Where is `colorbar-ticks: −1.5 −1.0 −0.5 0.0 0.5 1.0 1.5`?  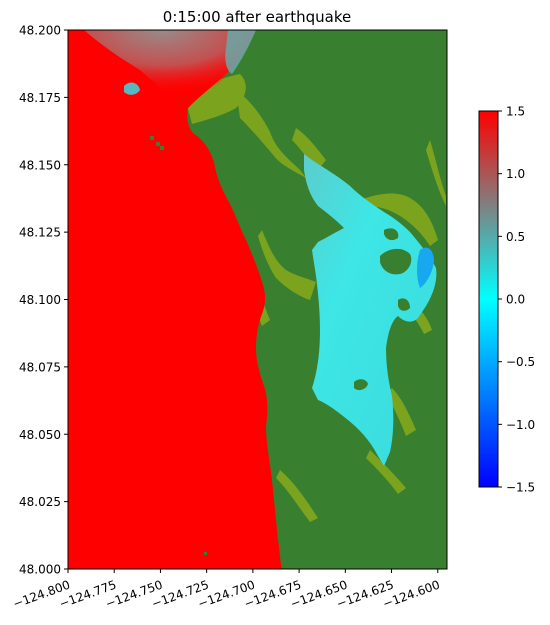
colorbar-ticks: −1.5 −1.0 −0.5 0.0 0.5 1.0 1.5 is located at coordinates (516, 300).